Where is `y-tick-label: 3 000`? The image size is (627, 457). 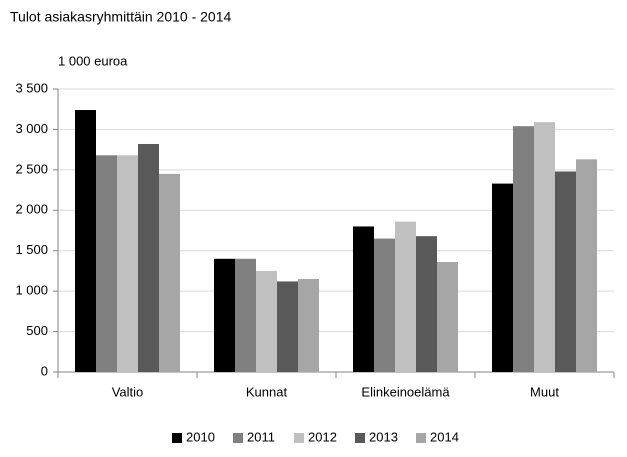
y-tick-label: 3 000 is located at coordinates (31, 128).